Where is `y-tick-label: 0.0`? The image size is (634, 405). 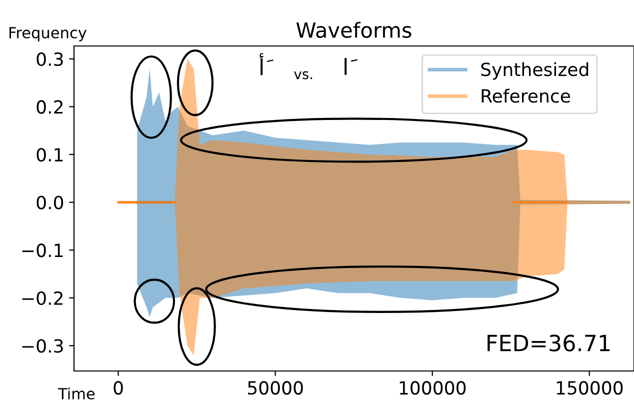 y-tick-label: 0.0 is located at coordinates (50, 203).